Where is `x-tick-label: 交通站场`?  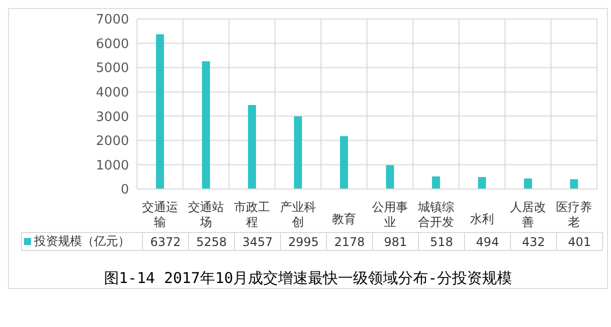 x-tick-label: 交通站场 is located at coordinates (206, 214).